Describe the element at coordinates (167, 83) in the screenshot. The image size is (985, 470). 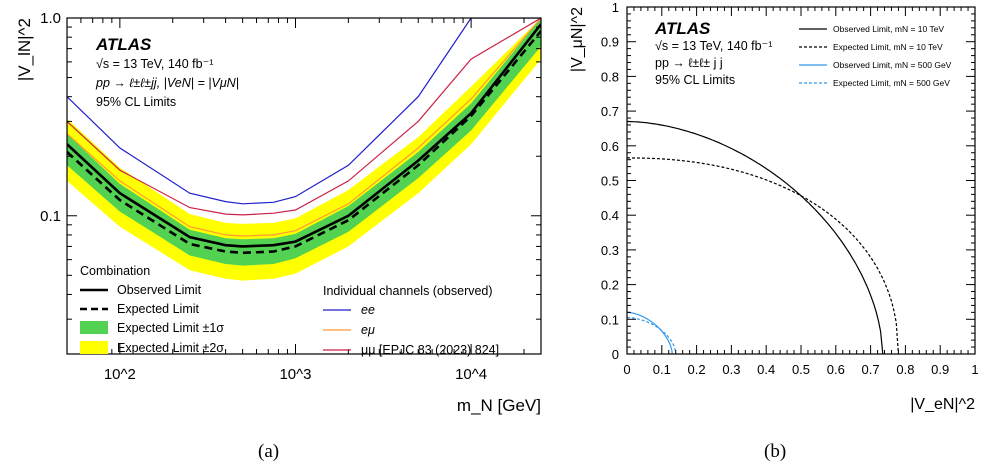
I see `panel-a-process-label: pp → ℓ±ℓ±jj, |VeN| = |VμN|` at that location.